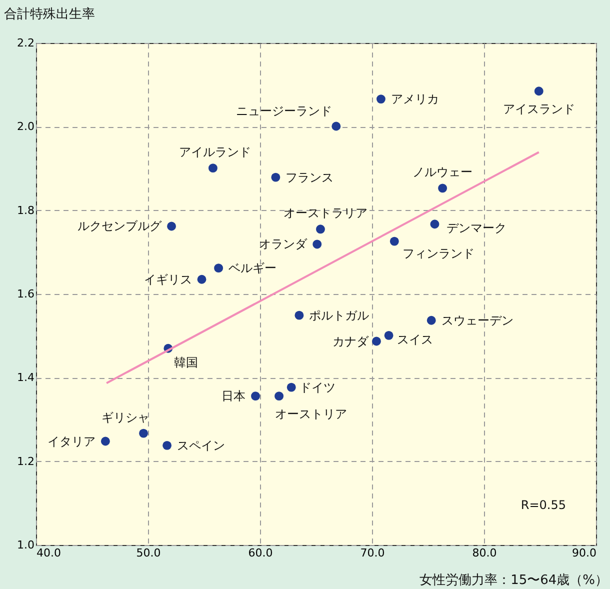  What do you see at coordinates (148, 553) in the screenshot?
I see `x-tick-label: 50.0` at bounding box center [148, 553].